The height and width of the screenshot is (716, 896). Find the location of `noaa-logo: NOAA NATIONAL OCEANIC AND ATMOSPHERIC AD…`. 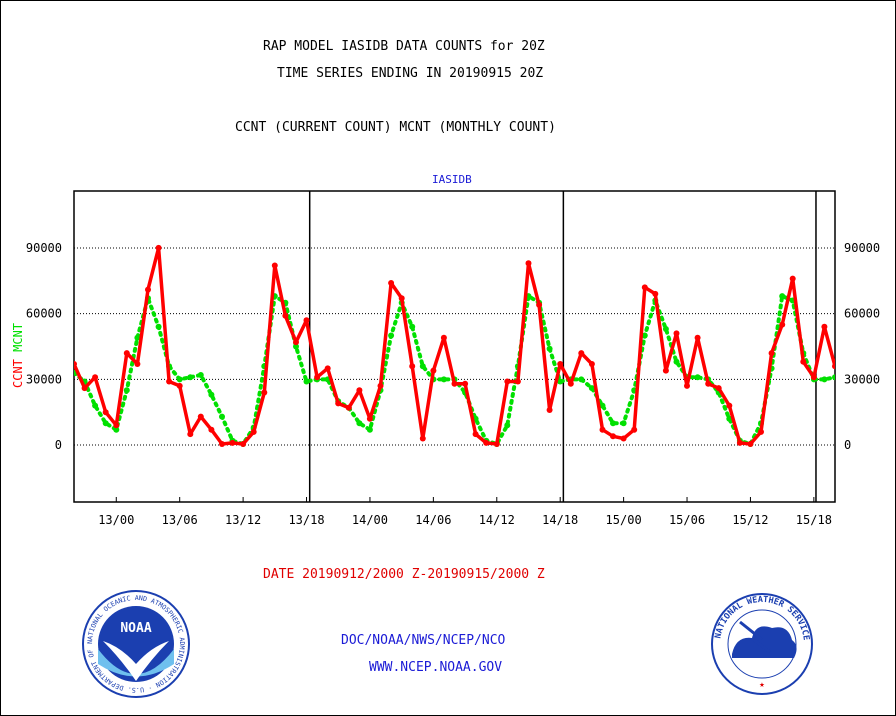

noaa-logo: NOAA NATIONAL OCEANIC AND ATMOSPHERIC AD… is located at coordinates (135, 643).